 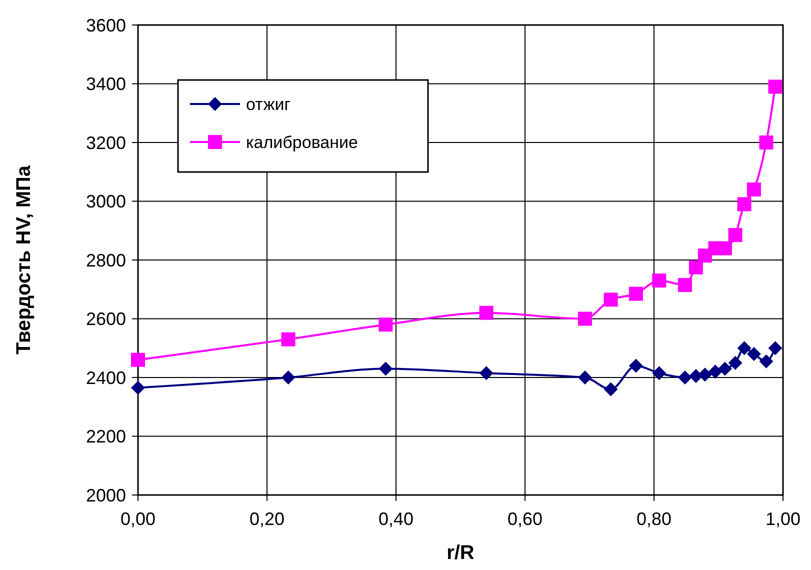 What do you see at coordinates (106, 202) in the screenshot?
I see `y-tick-label: 3000` at bounding box center [106, 202].